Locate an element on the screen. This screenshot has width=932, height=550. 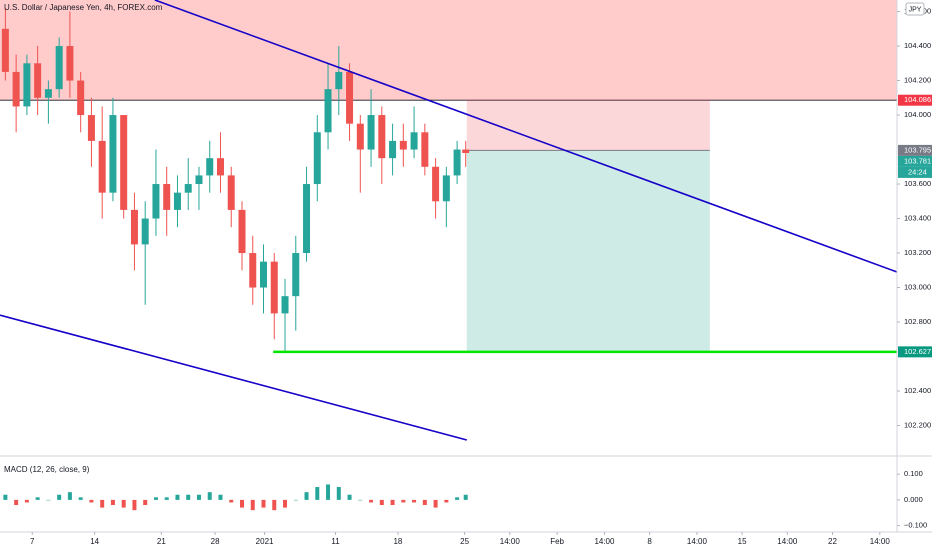
stop-zone is located at coordinates (588, 125).